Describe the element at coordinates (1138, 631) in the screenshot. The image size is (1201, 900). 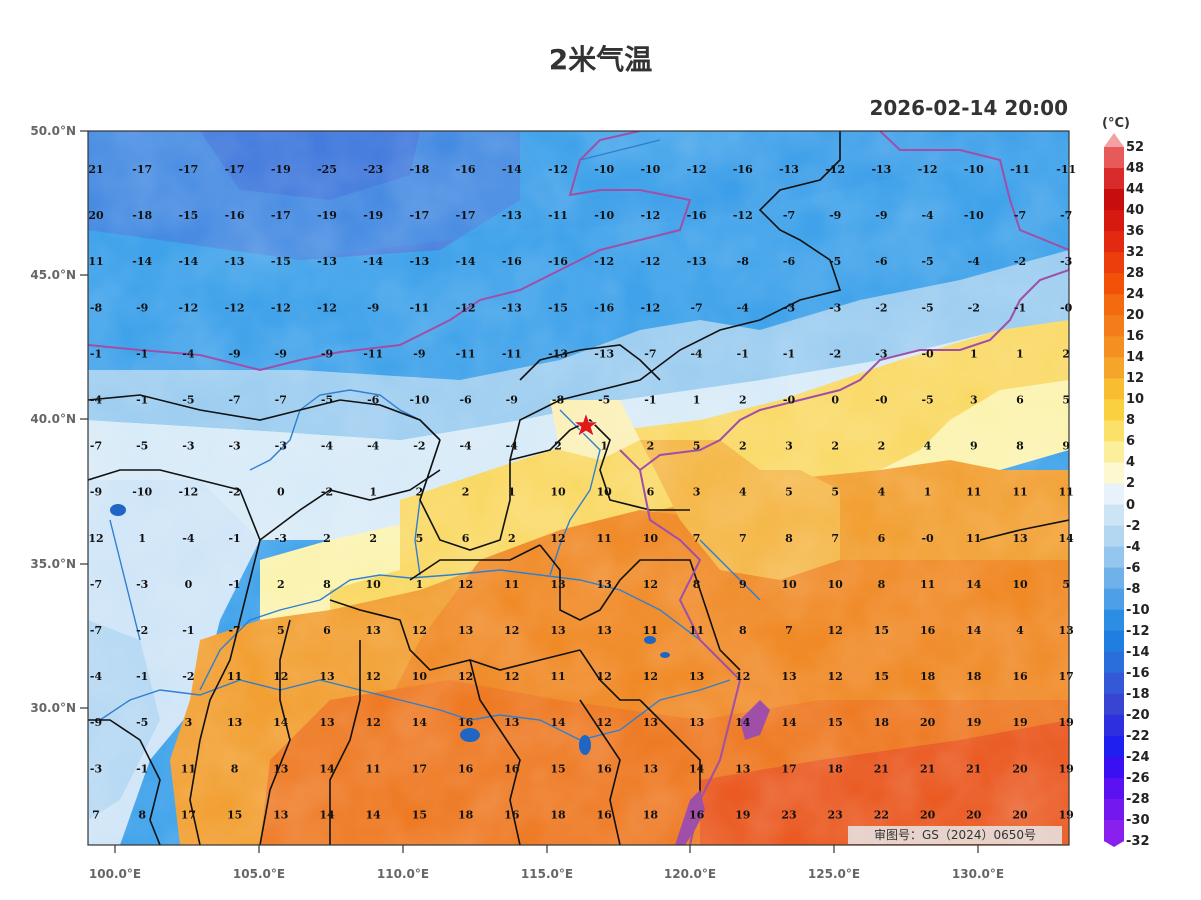
I see `colorbar-label: -12` at that location.